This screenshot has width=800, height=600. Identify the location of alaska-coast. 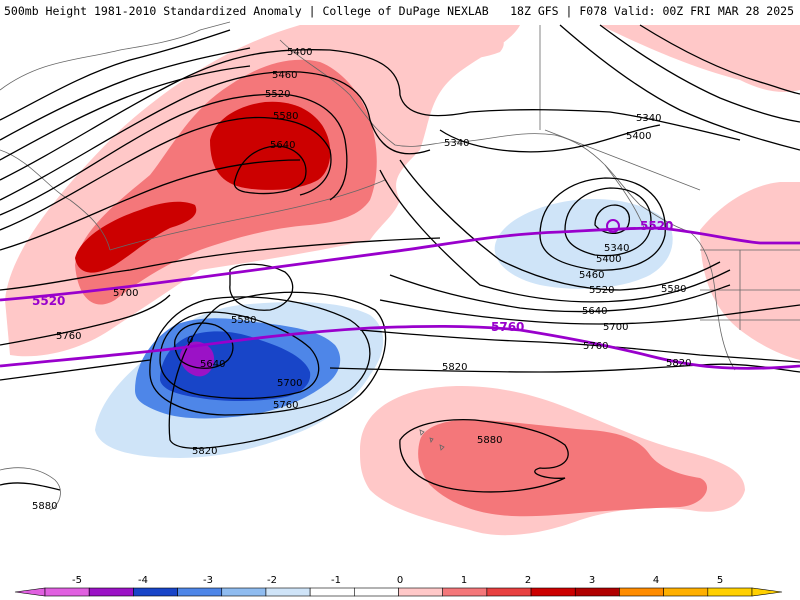
(462, 135).